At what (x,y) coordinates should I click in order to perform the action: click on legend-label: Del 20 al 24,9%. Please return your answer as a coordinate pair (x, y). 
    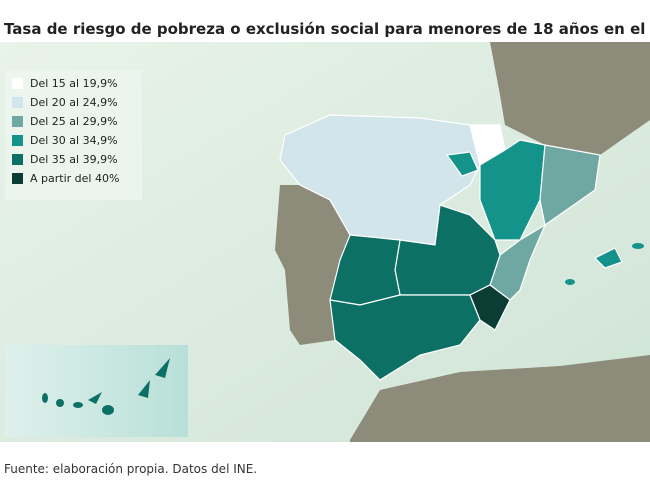
    Looking at the image, I should click on (74, 102).